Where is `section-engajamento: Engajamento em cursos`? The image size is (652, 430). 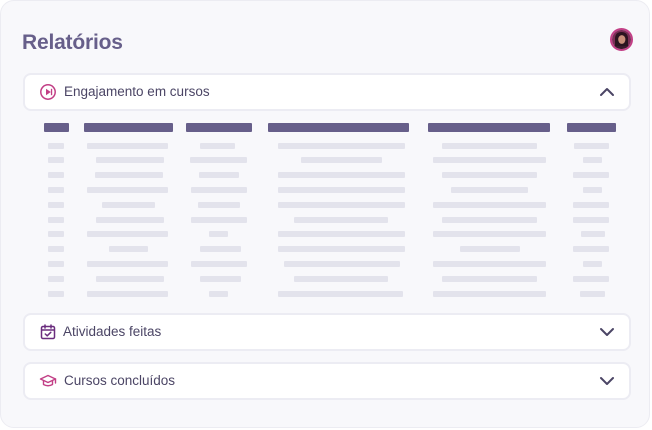
section-engajamento: Engajamento em cursos is located at coordinates (327, 92).